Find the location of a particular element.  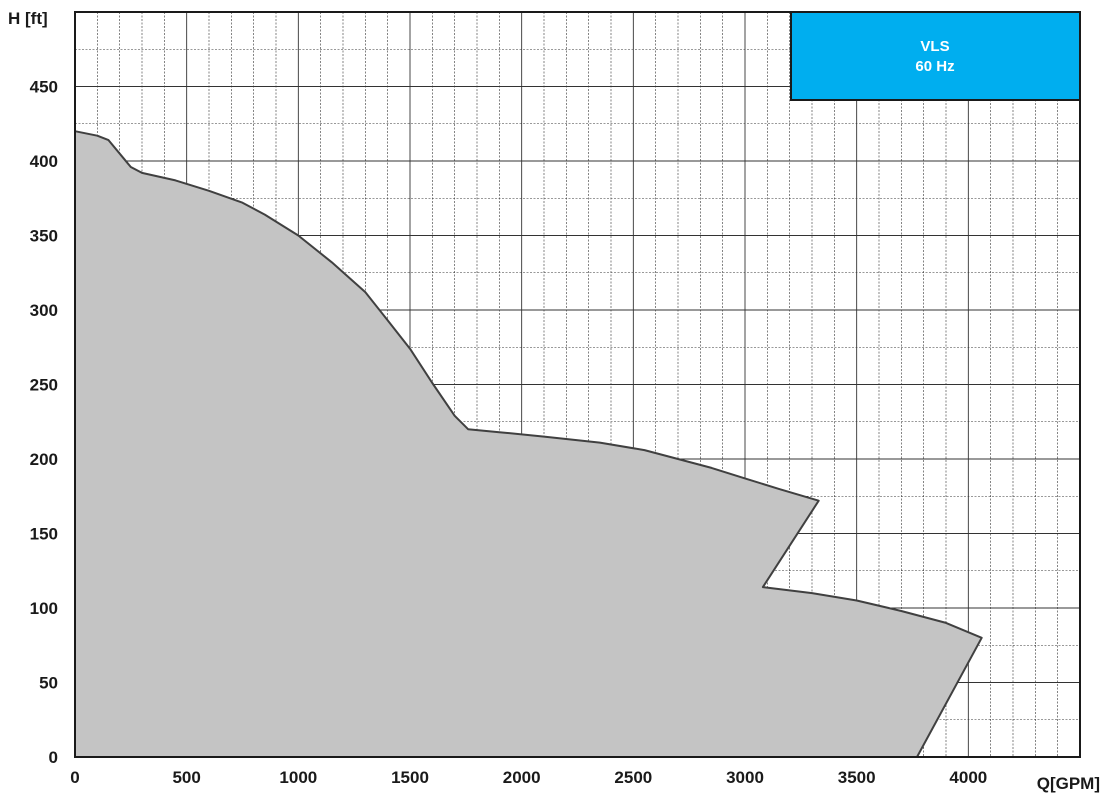

y-tick-label: 50 is located at coordinates (48, 683).